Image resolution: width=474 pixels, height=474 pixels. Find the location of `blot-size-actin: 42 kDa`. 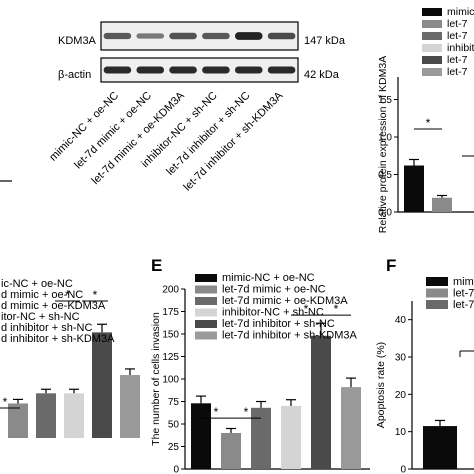

blot-size-actin: 42 kDa is located at coordinates (321, 75).